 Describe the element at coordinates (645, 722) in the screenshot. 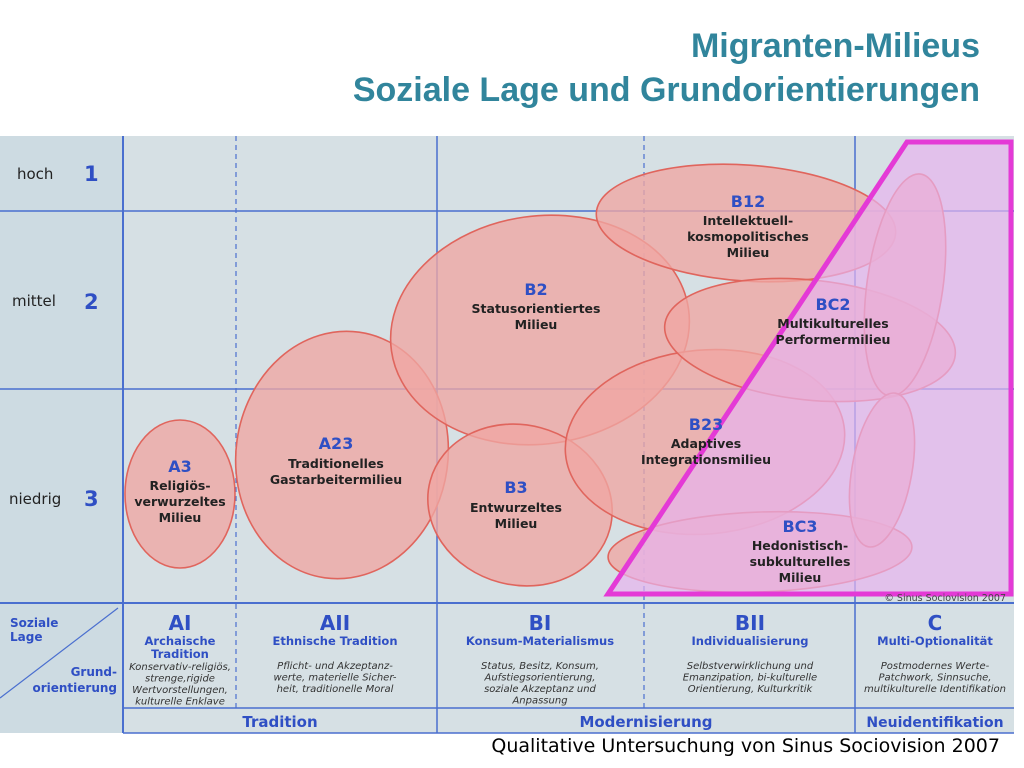

I see `group-label-modernisierung: Modernisierung` at that location.